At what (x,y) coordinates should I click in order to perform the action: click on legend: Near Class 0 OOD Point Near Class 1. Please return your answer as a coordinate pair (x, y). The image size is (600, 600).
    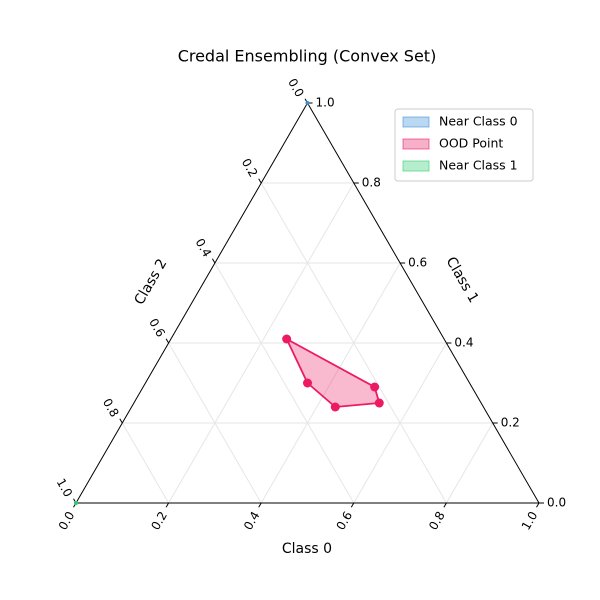
    Looking at the image, I should click on (464, 145).